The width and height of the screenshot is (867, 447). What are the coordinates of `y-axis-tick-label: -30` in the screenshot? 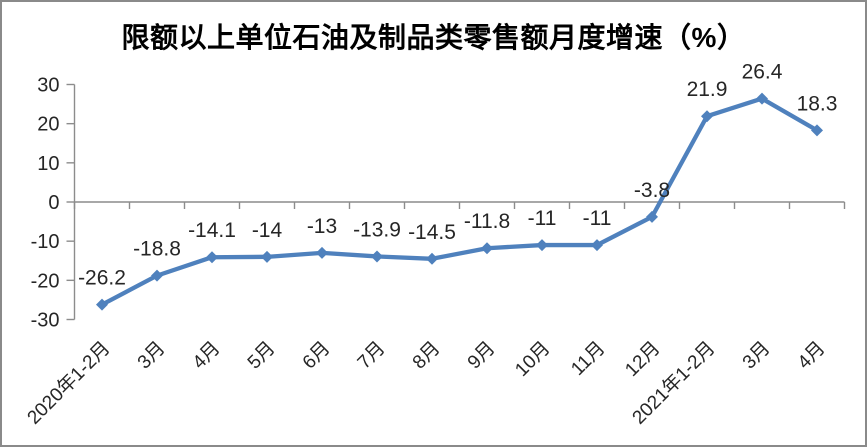 It's located at (45, 321).